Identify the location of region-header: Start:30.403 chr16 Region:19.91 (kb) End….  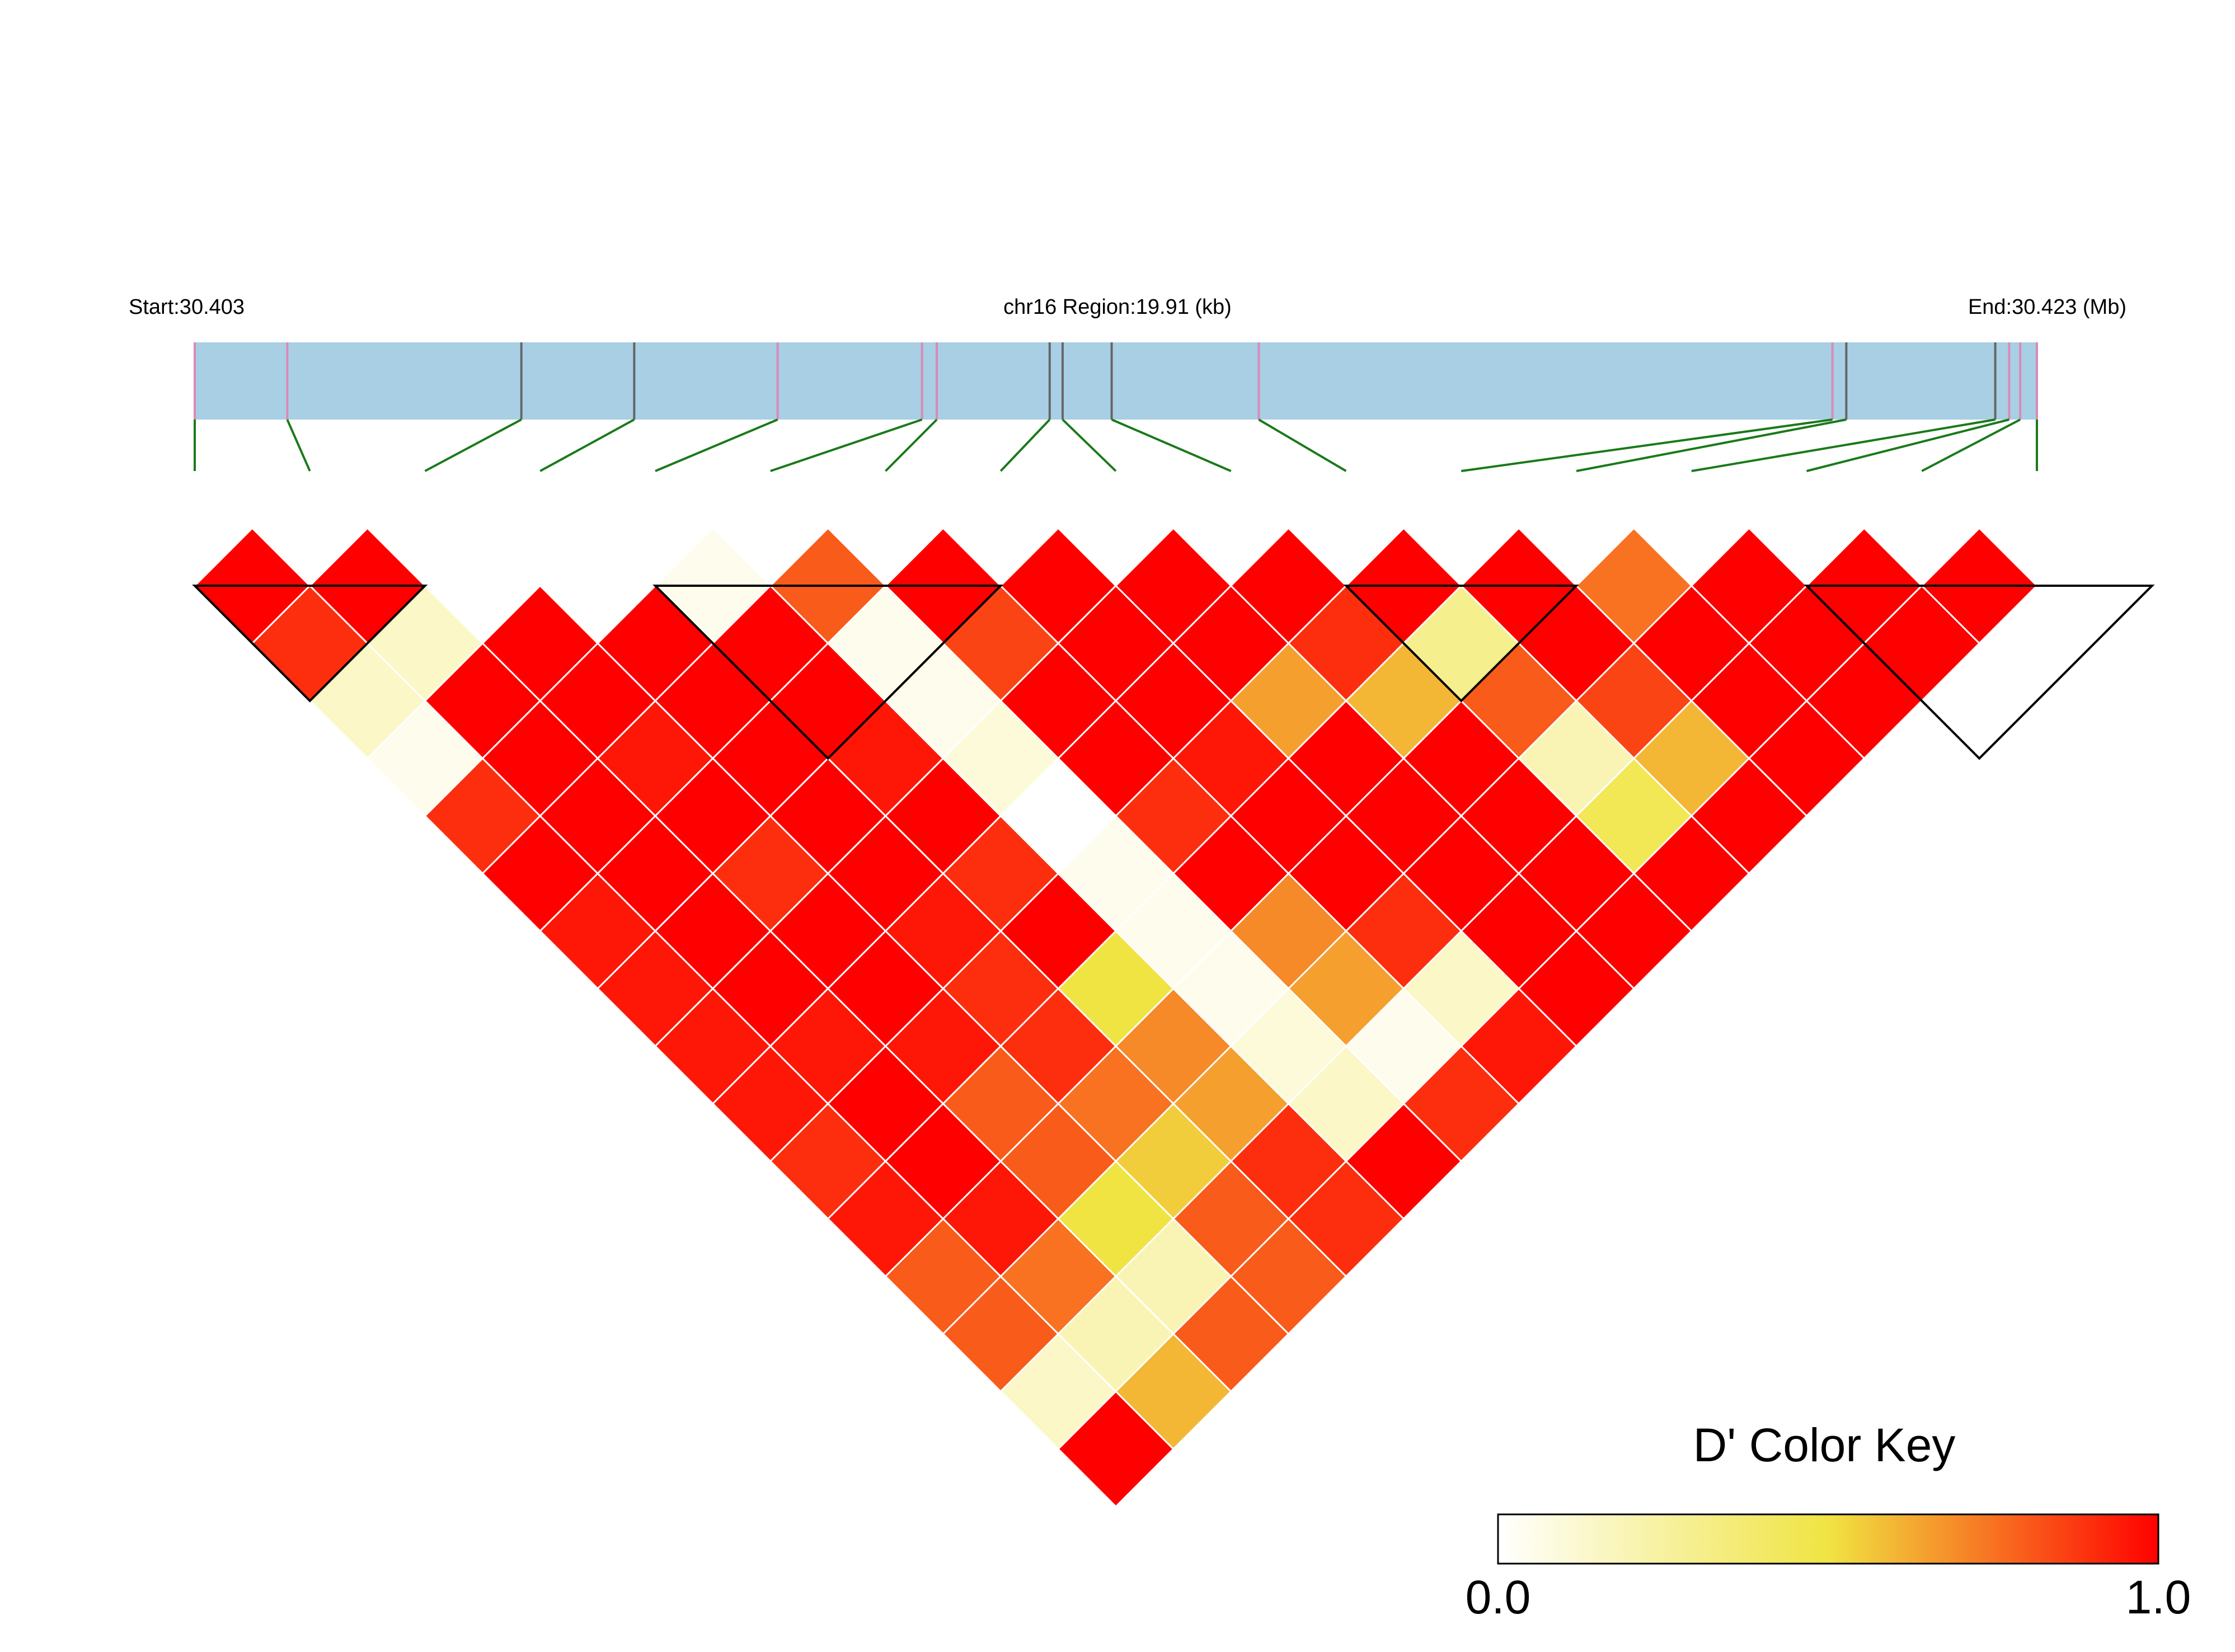
(1127, 307).